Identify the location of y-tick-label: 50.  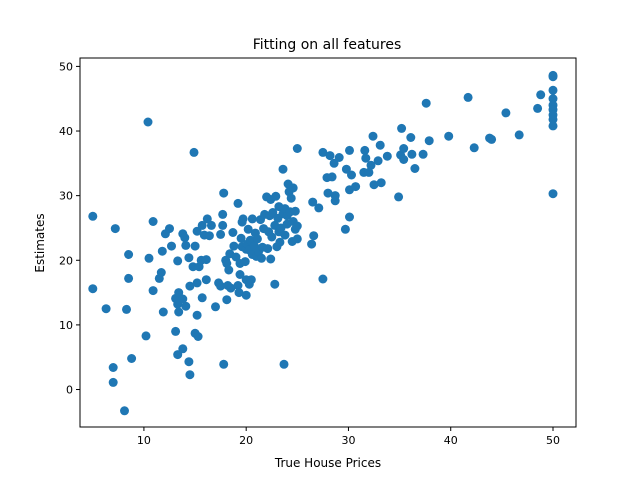
(66, 66).